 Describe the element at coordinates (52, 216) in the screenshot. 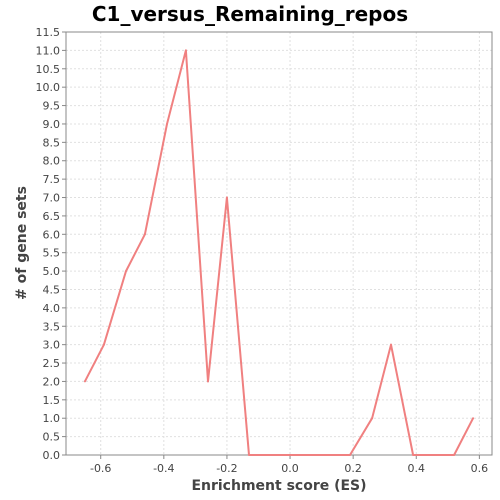

I see `y-tick-label: 6.5` at that location.